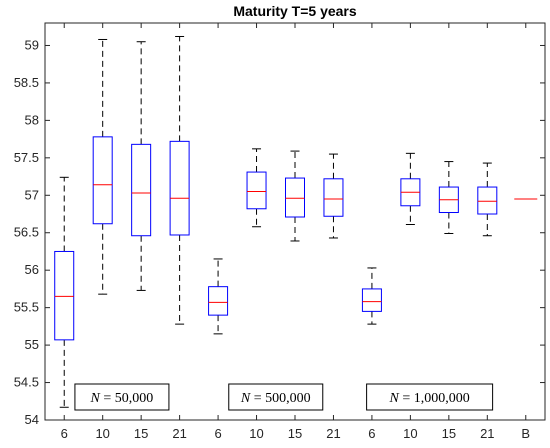 The width and height of the screenshot is (550, 448). Describe the element at coordinates (26, 232) in the screenshot. I see `y-tick-label: 56.5` at that location.